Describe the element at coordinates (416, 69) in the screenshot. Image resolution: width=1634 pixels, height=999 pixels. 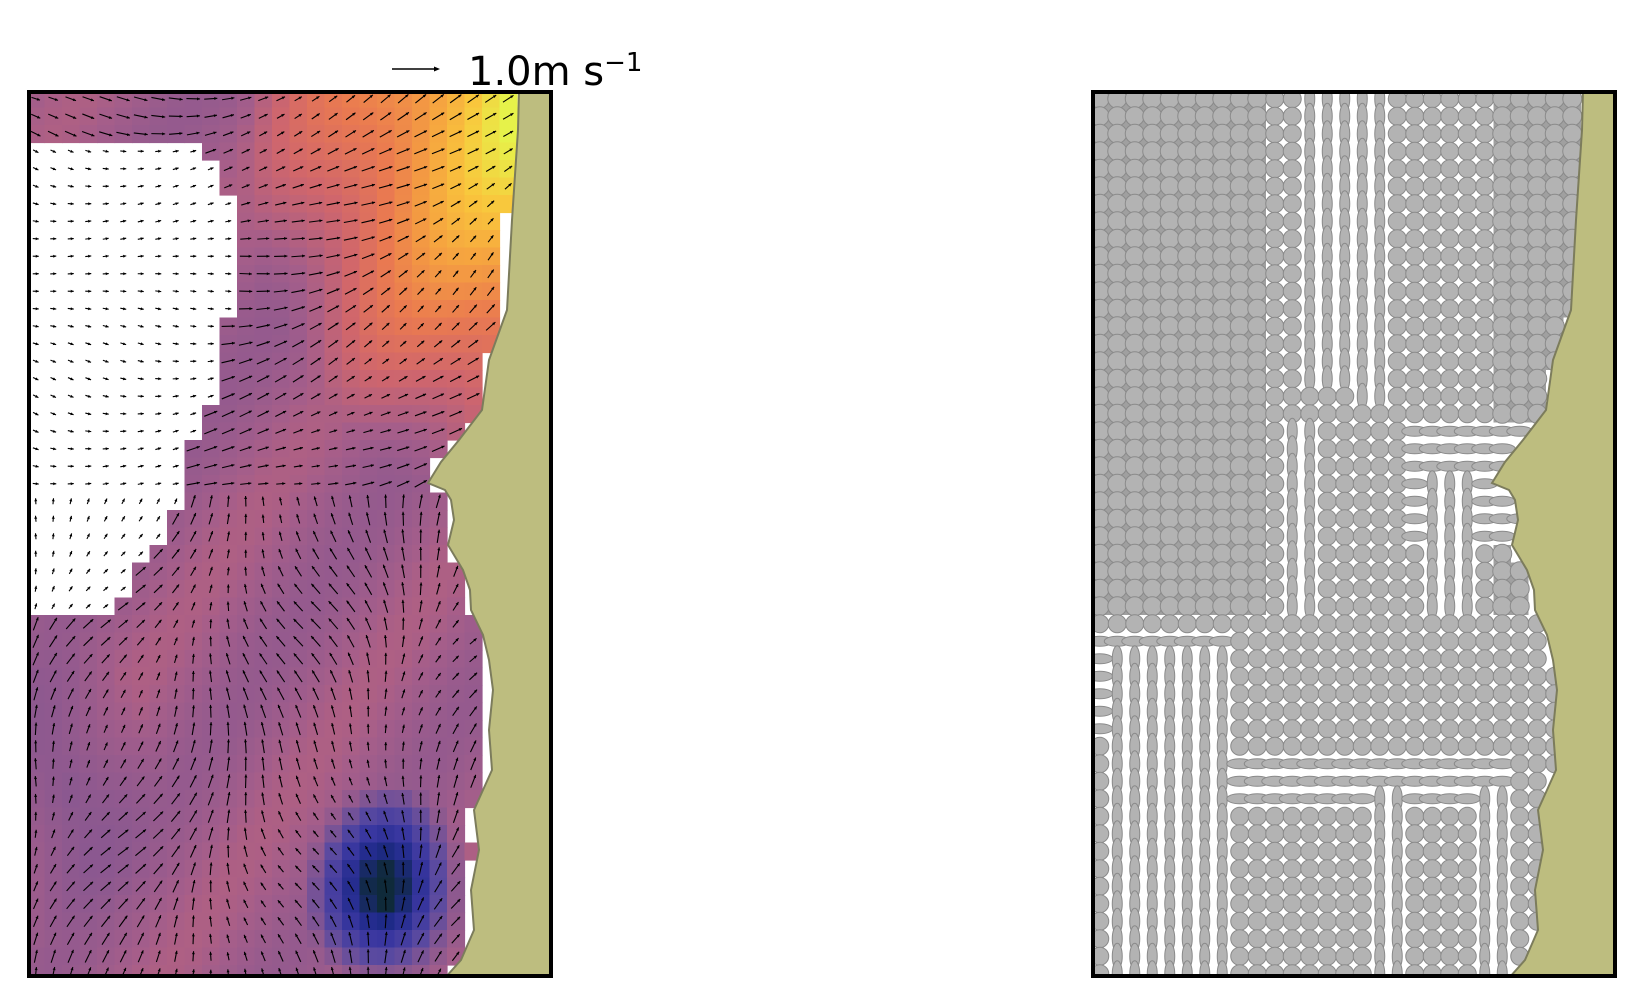
I see `scale-arrow-icon` at that location.